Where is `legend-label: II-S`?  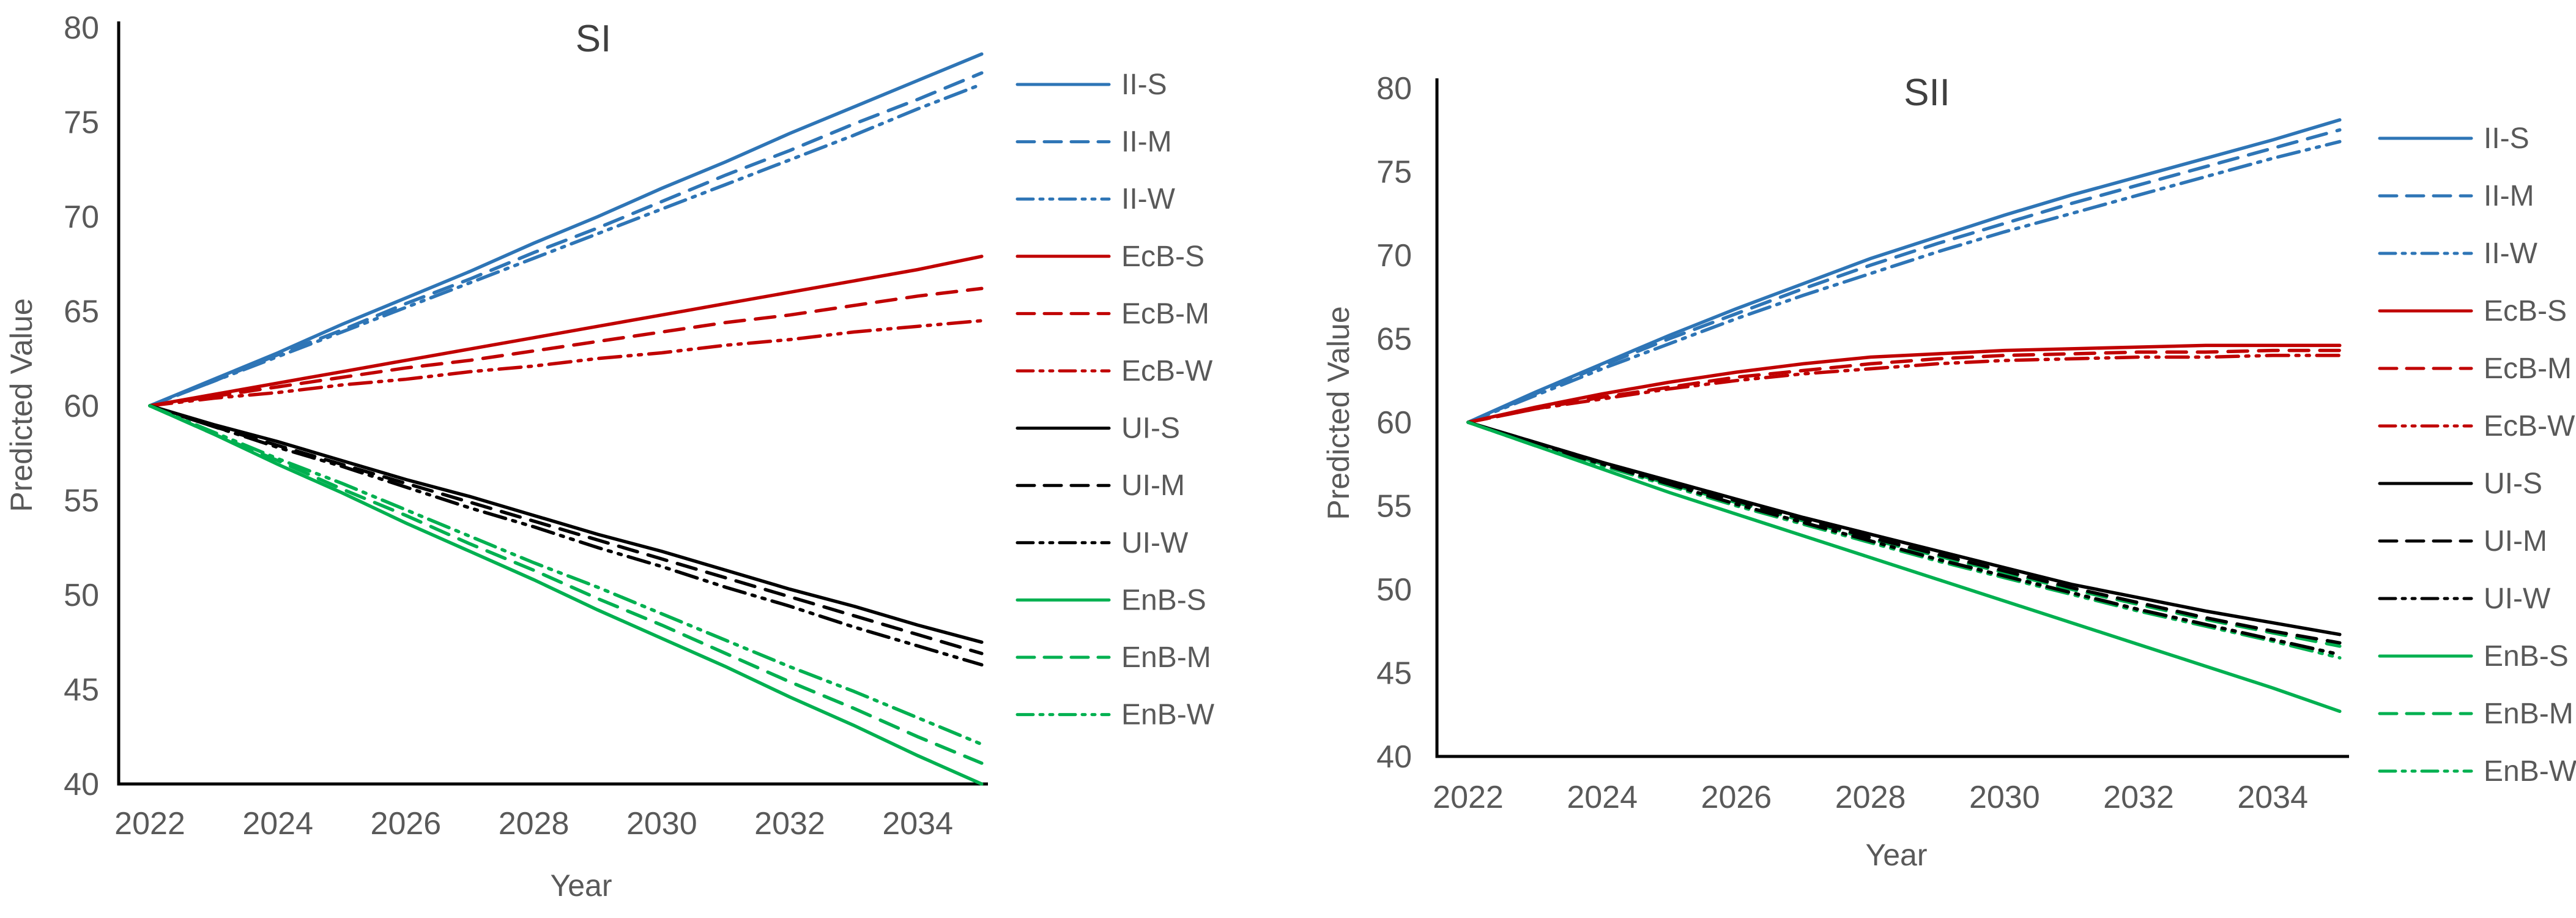
legend-label: II-S is located at coordinates (2507, 138).